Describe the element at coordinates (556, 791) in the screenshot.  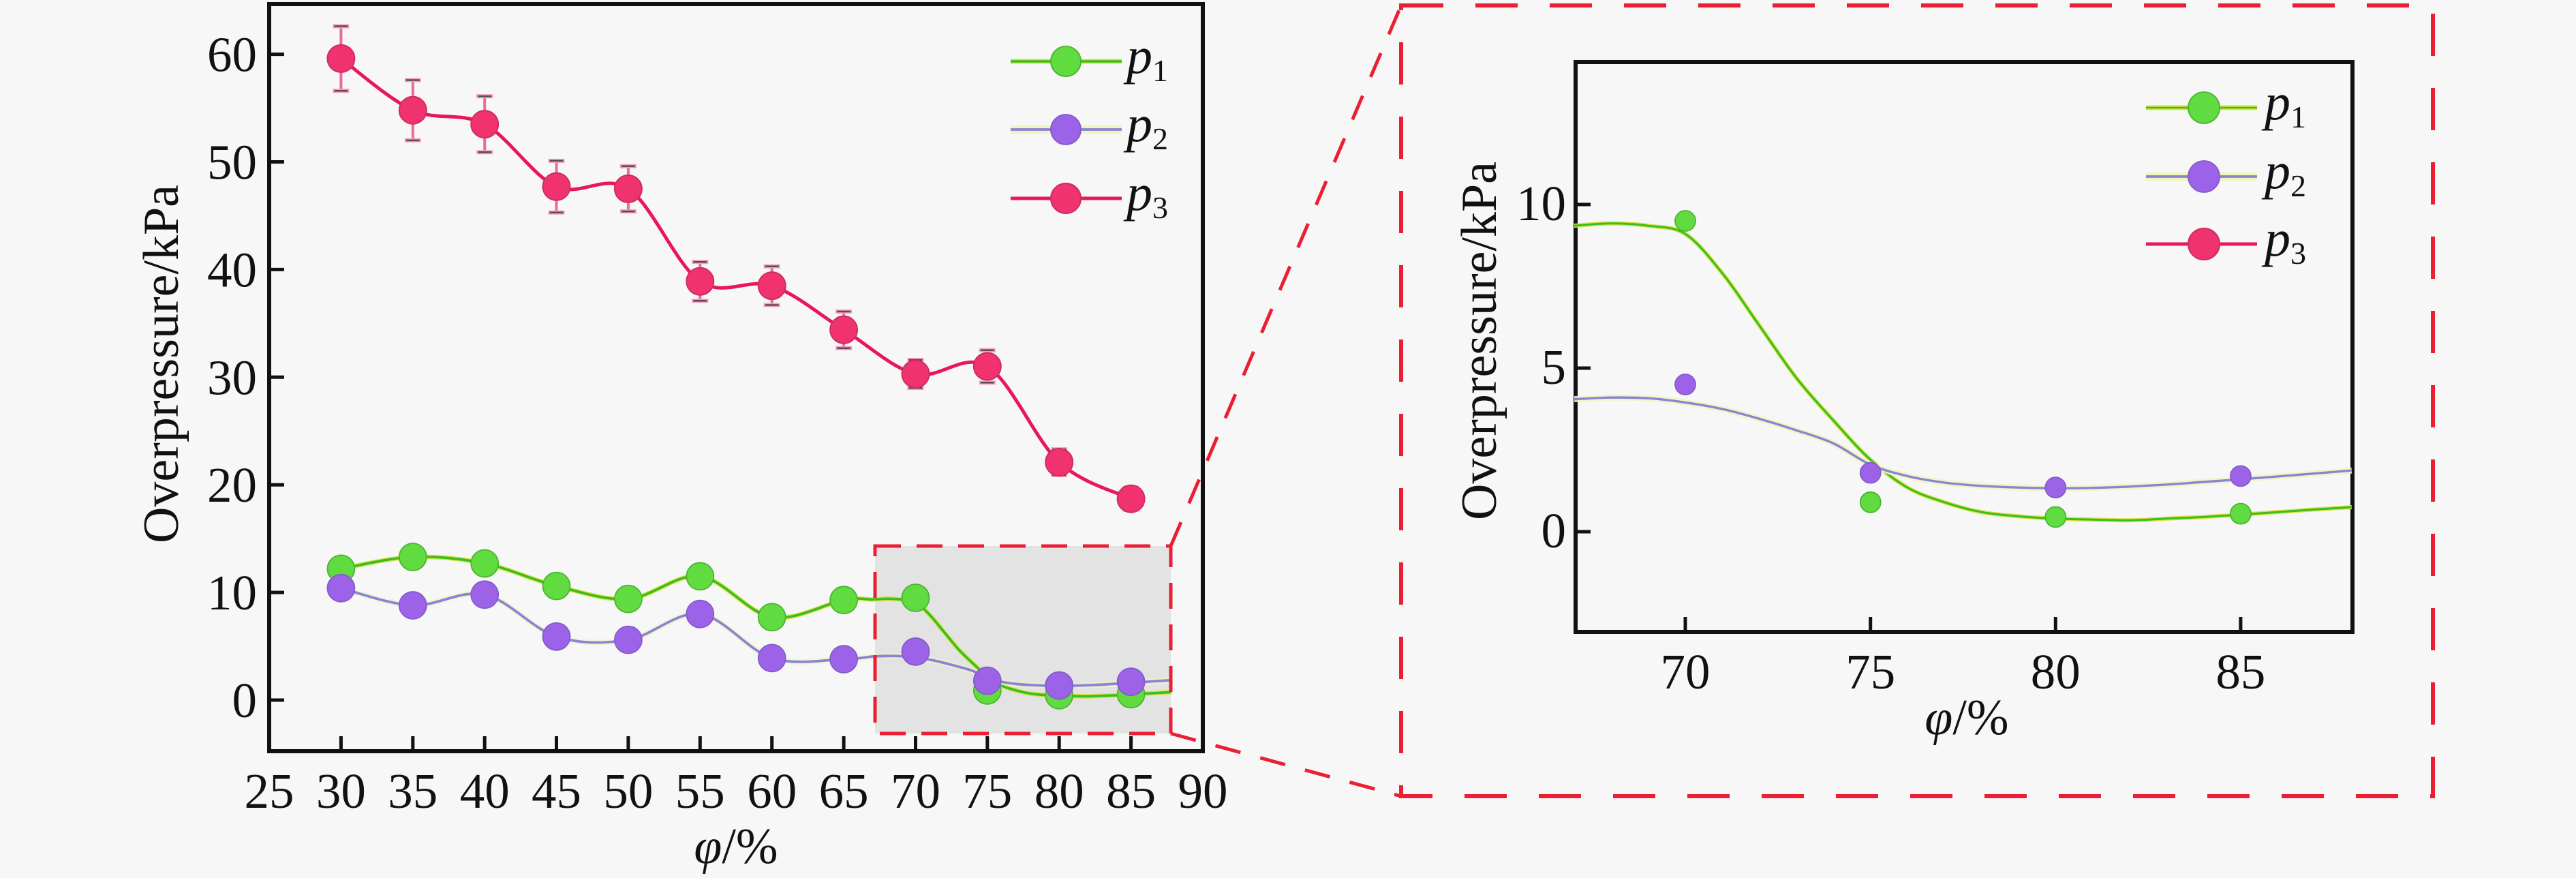
I see `svg-text: 45` at that location.